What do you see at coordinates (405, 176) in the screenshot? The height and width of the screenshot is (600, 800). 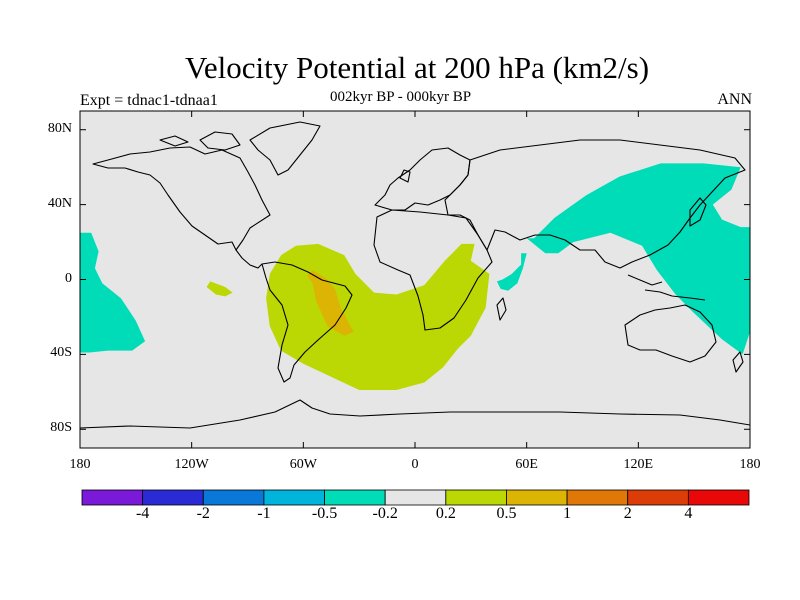 I see `coastline-british-isles` at bounding box center [405, 176].